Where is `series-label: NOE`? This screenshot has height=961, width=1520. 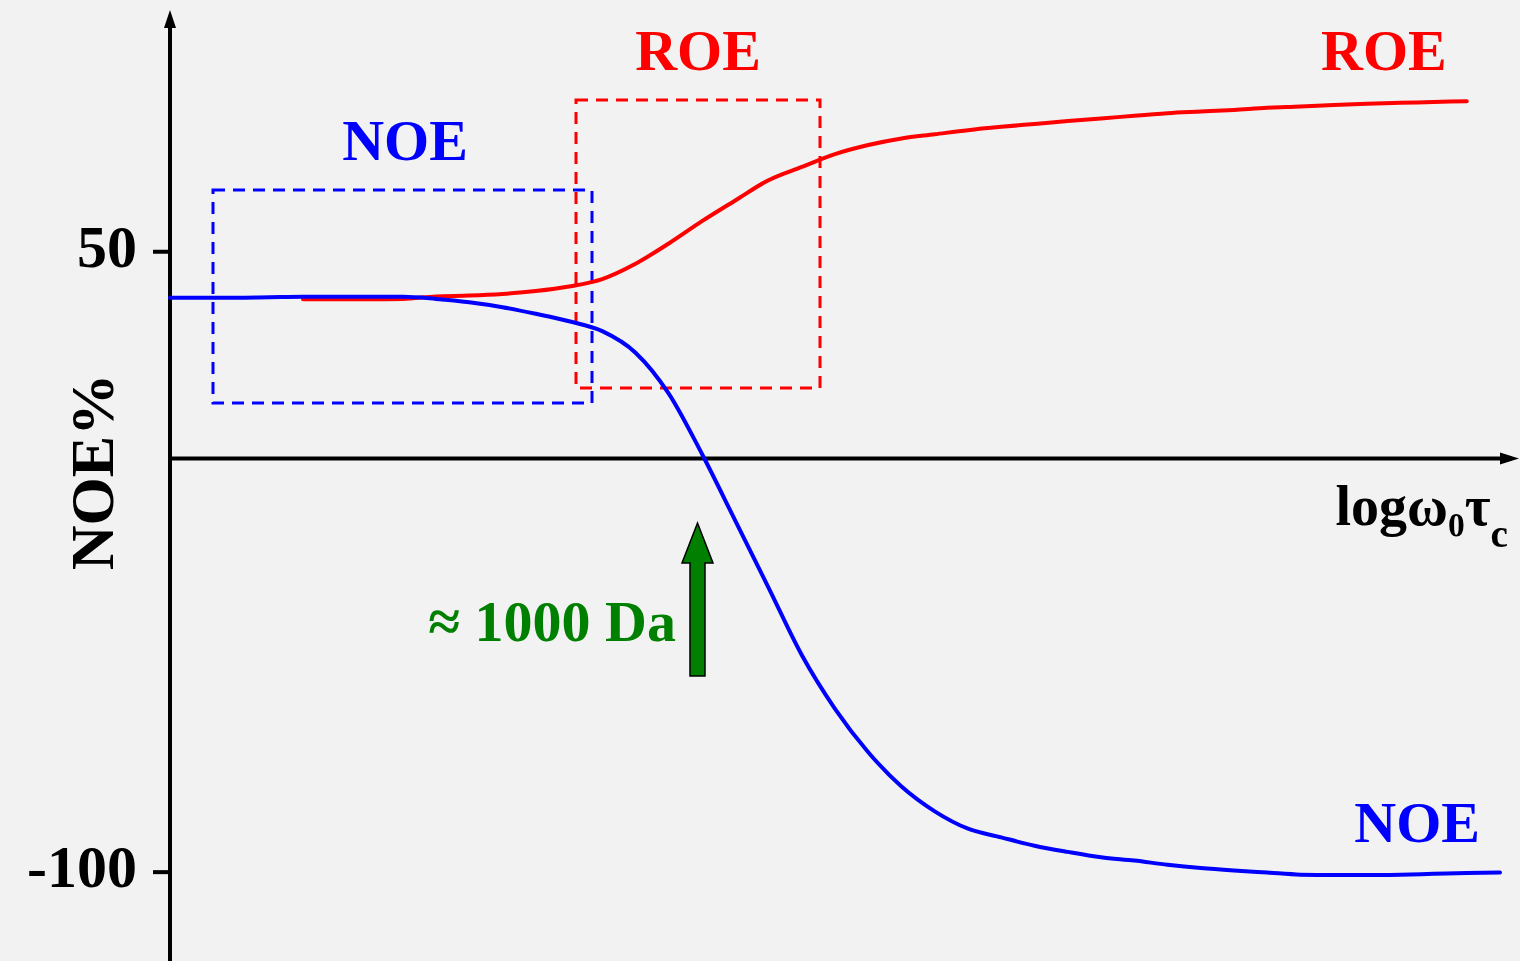 series-label: NOE is located at coordinates (1417, 822).